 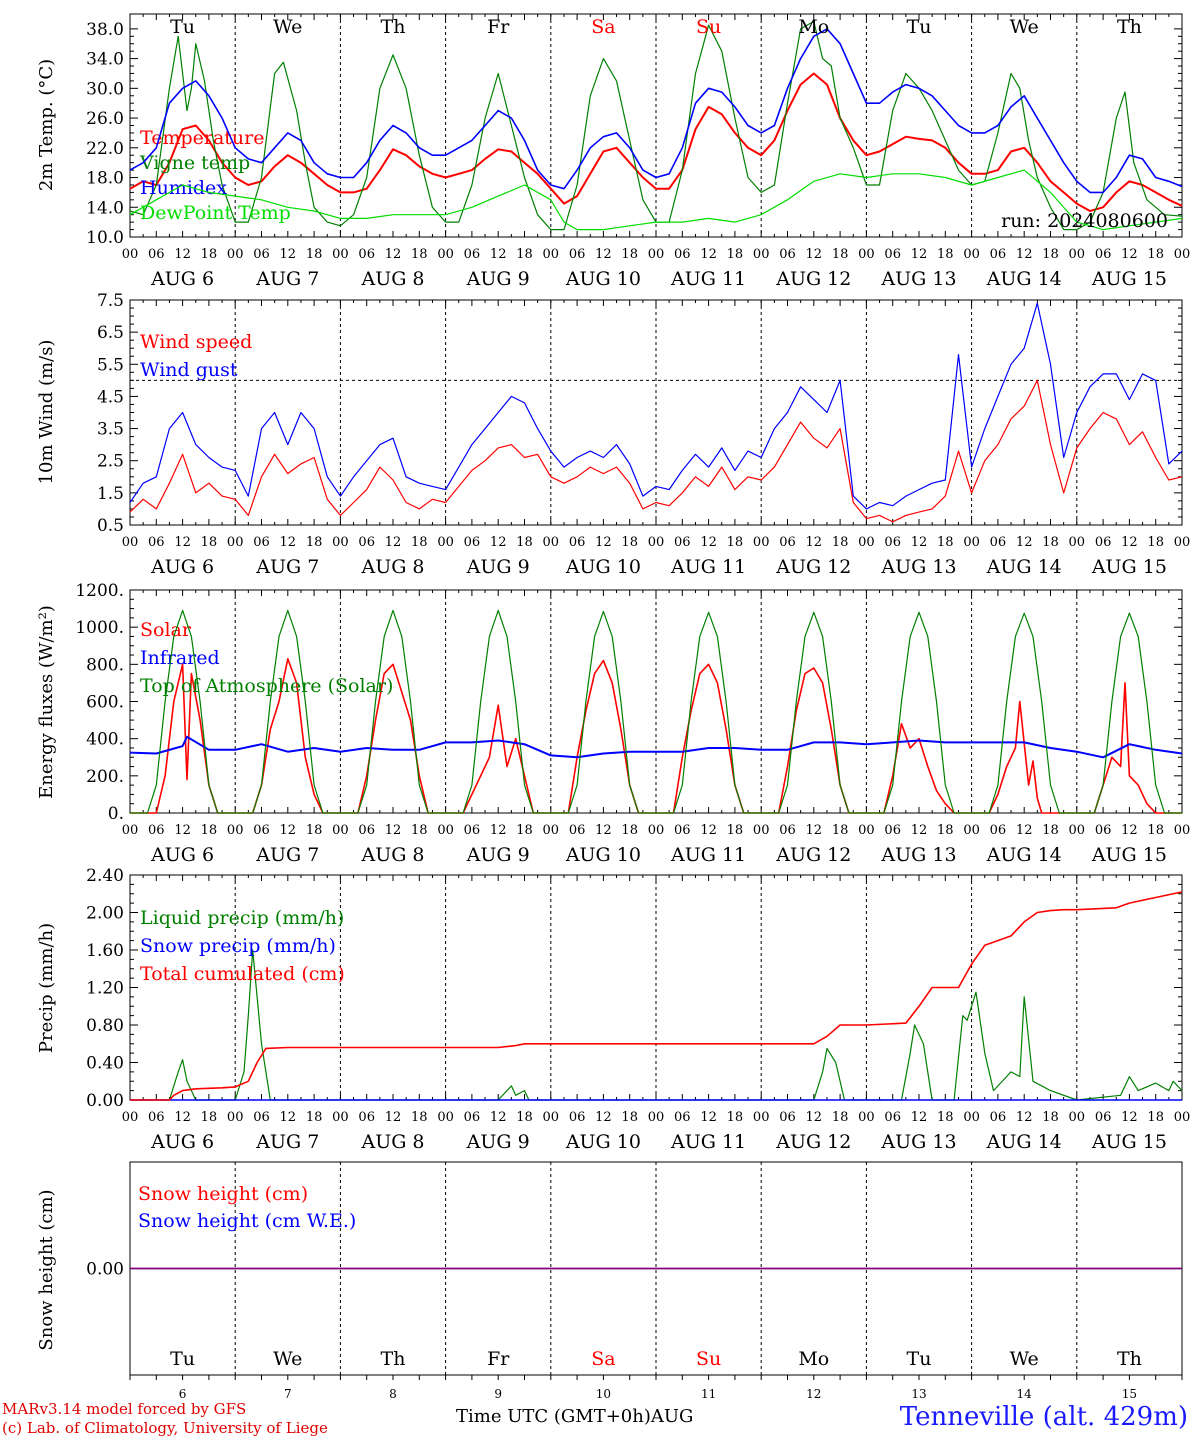 I want to click on y-tick-label: 200., so click(x=105, y=777).